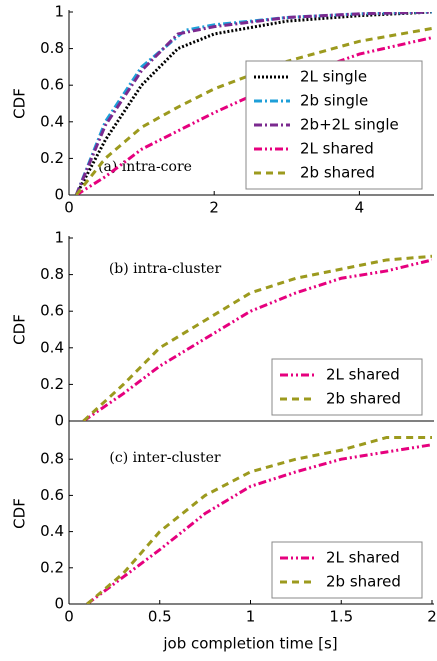 The image size is (437, 661). I want to click on legend-label: 2L single, so click(333, 77).